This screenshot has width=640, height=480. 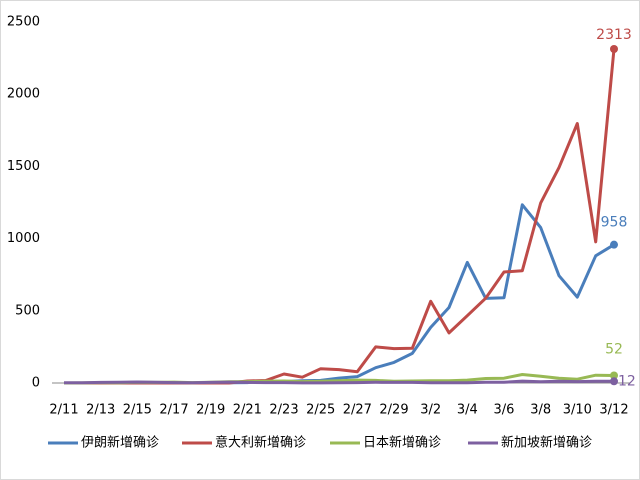 What do you see at coordinates (23, 238) in the screenshot?
I see `y-tick-label: 1000` at bounding box center [23, 238].